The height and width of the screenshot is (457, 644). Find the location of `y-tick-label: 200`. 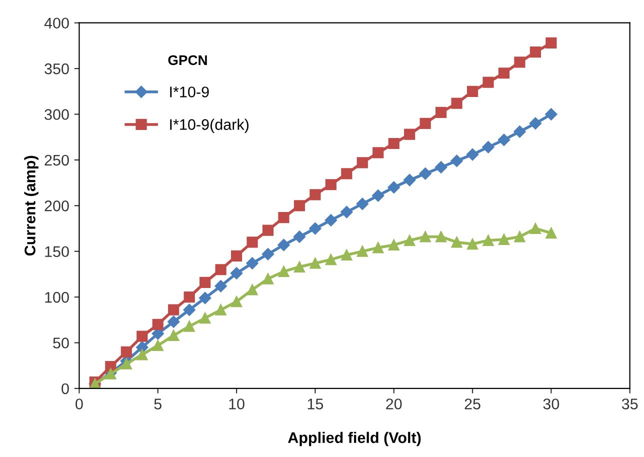

y-tick-label: 200 is located at coordinates (56, 206).